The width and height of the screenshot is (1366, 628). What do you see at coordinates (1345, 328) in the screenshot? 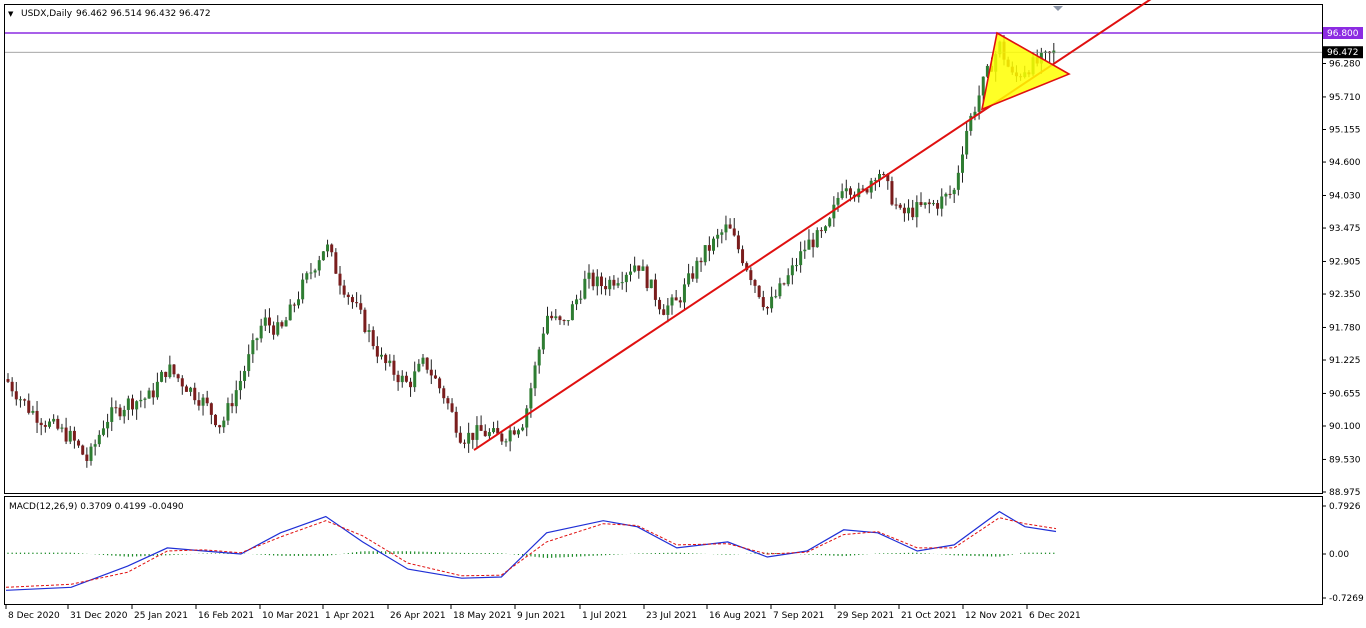
I see `price-tick-label: 91.780` at bounding box center [1345, 328].